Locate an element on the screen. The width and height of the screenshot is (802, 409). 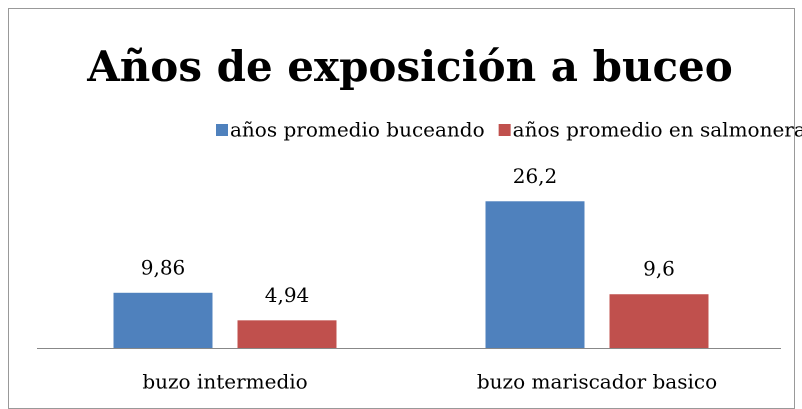
x-tick-label: buzo mariscador basico is located at coordinates (597, 382).